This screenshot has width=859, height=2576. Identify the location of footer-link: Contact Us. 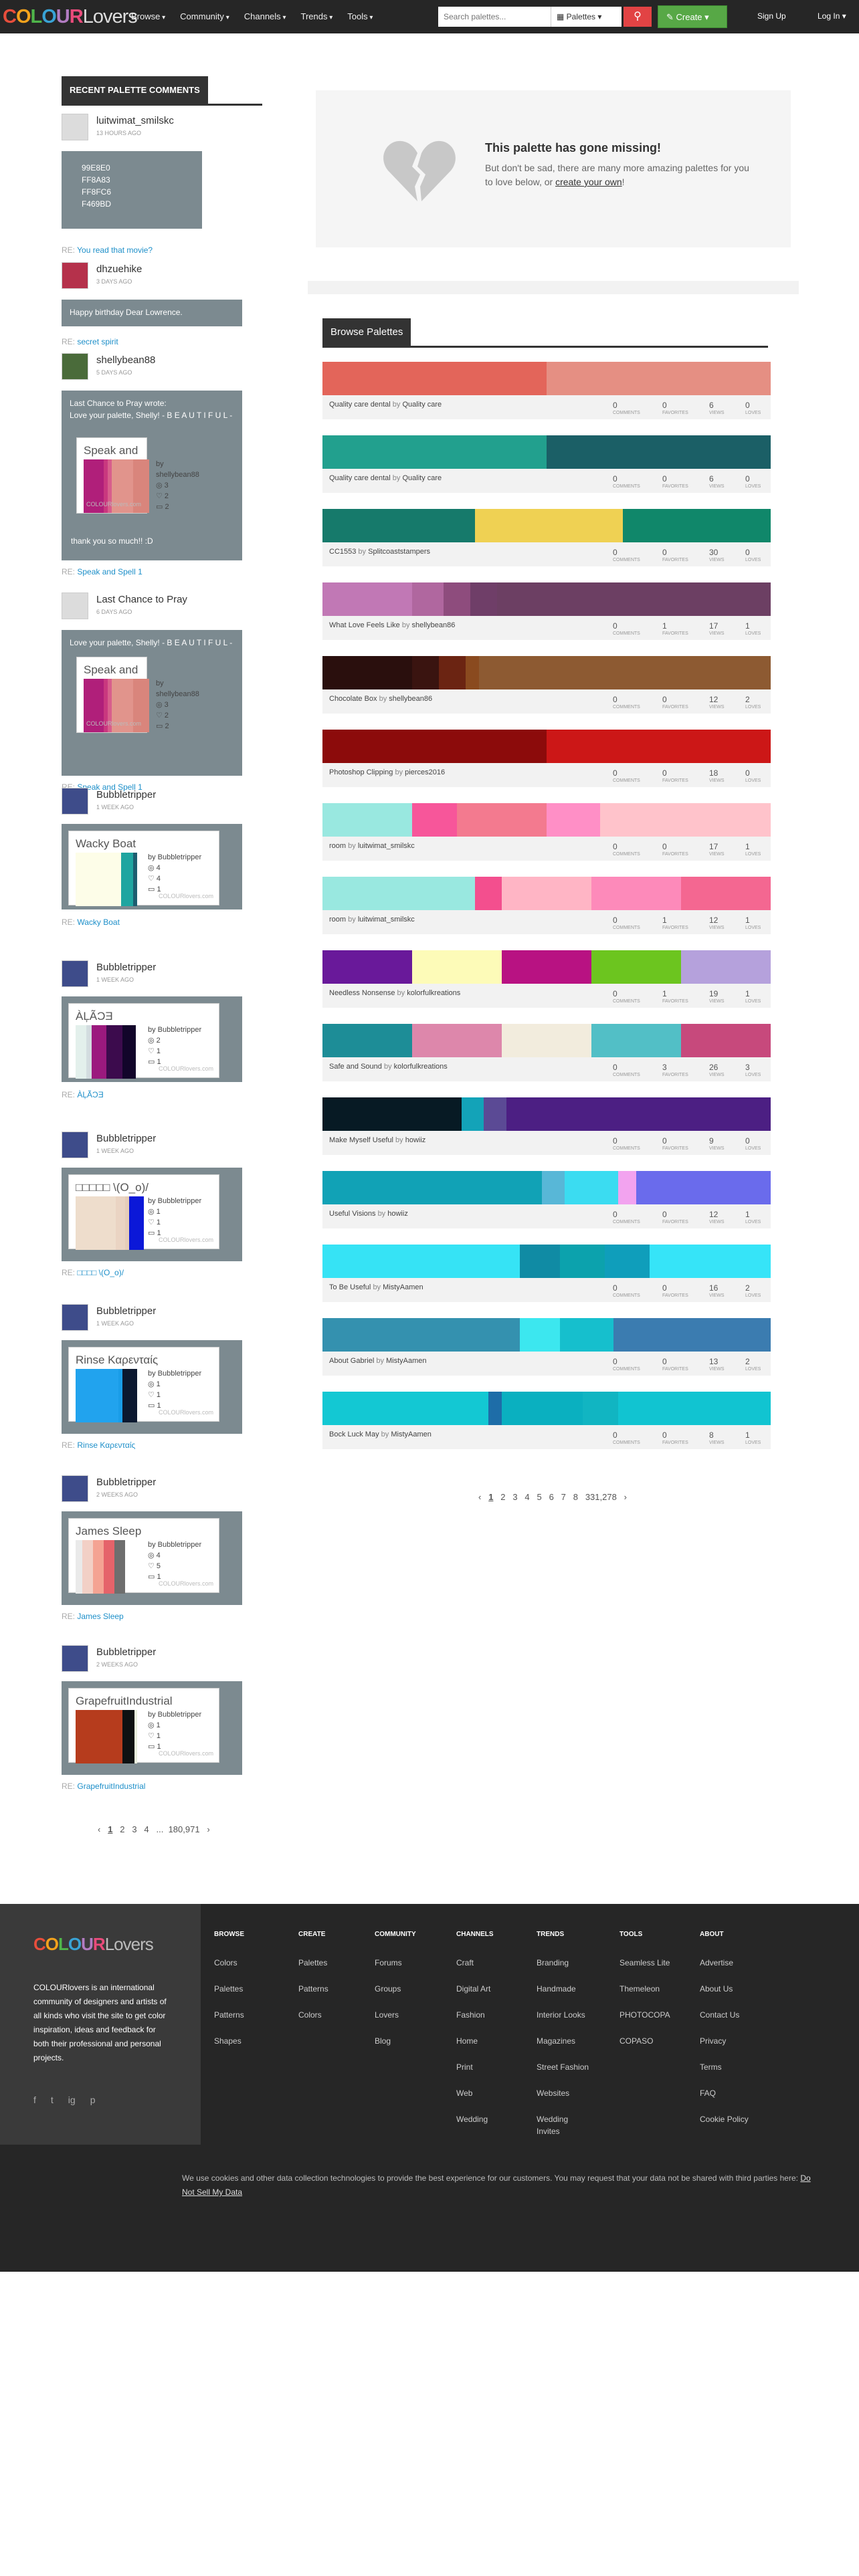
(720, 2015).